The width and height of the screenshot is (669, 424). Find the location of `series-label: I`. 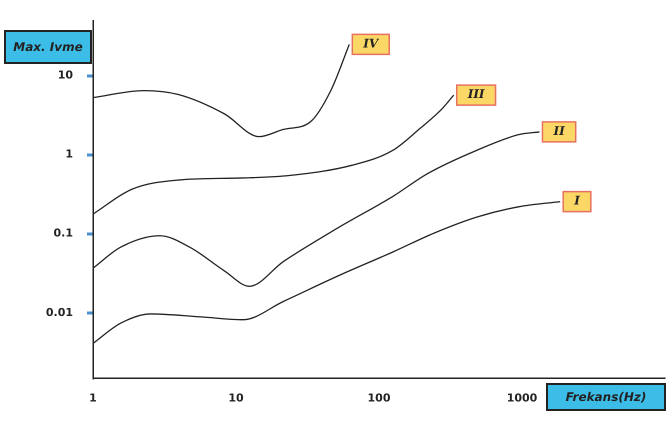

series-label: I is located at coordinates (576, 201).